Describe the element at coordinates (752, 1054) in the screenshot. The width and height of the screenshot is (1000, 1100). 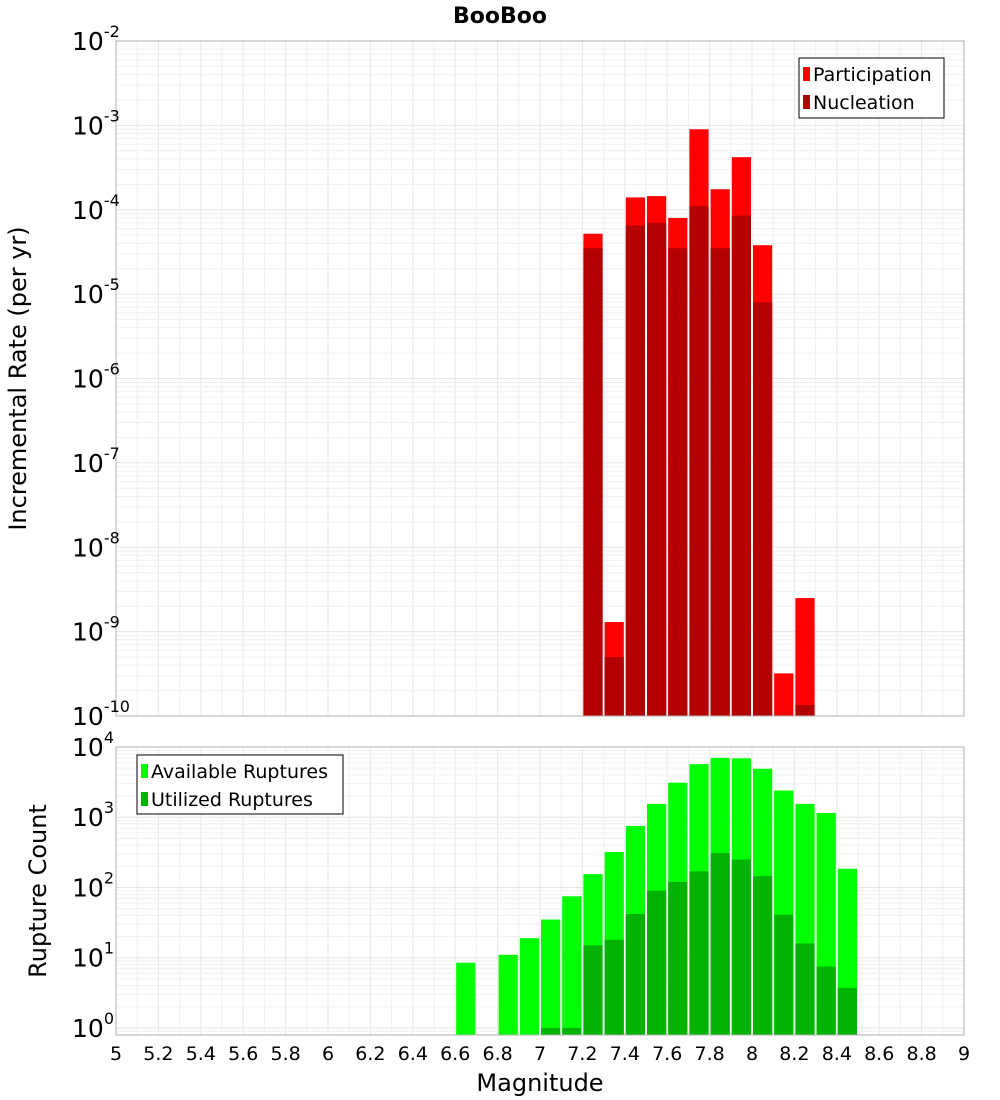
I see `x-tick-label: 8` at that location.